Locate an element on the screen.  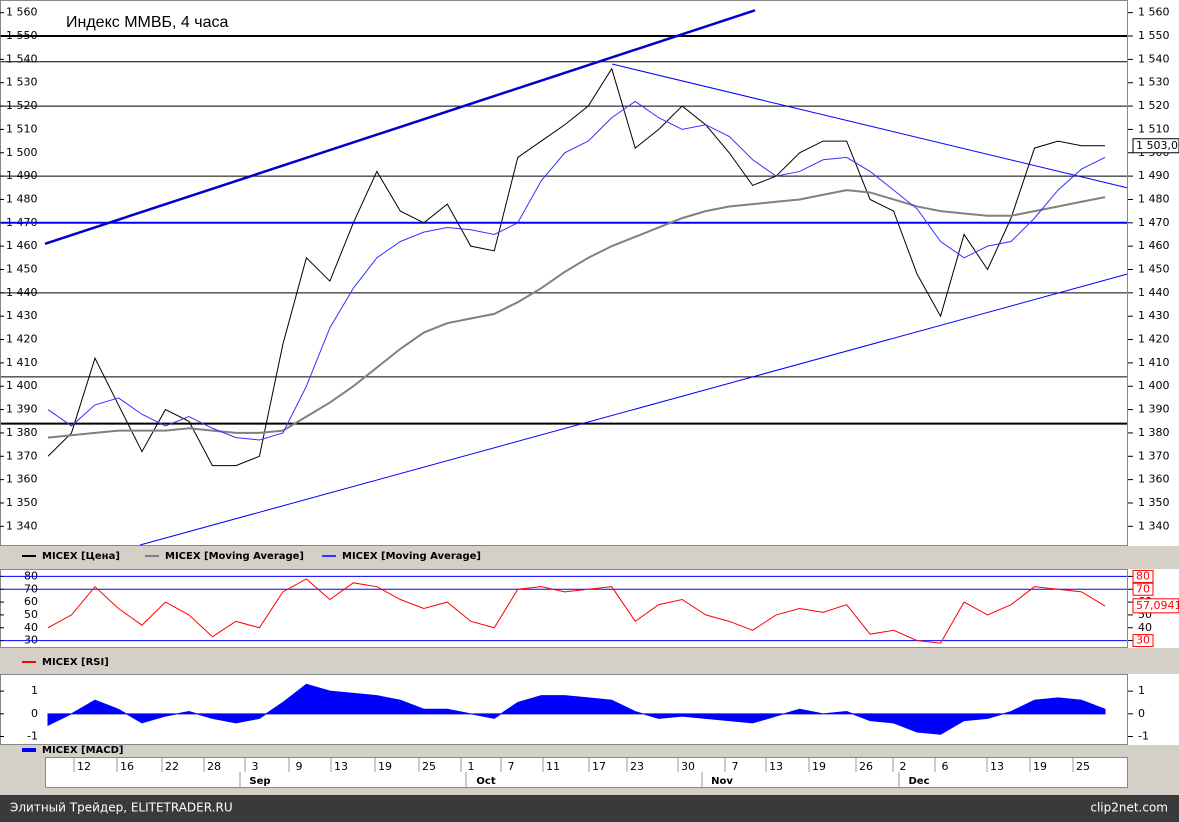
footer-bar is located at coordinates (589, 808).